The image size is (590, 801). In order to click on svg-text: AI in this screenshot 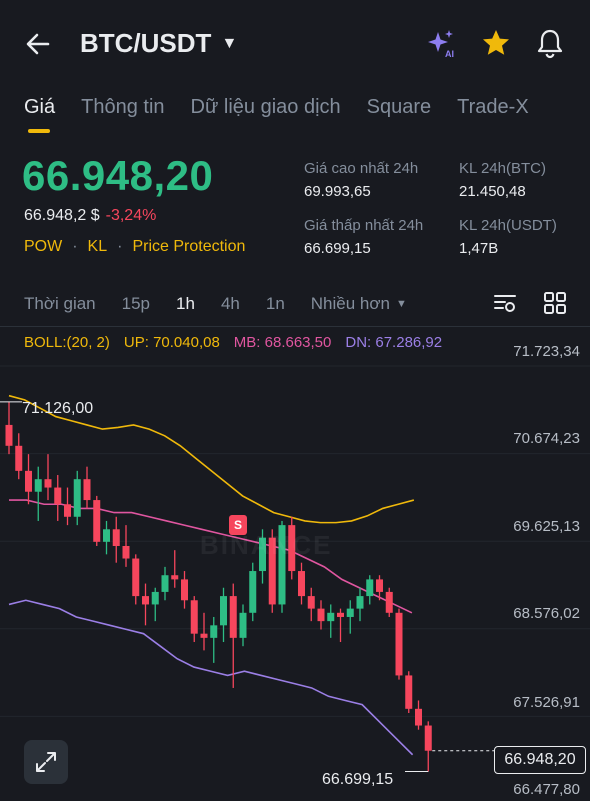, I will do `click(449, 54)`.